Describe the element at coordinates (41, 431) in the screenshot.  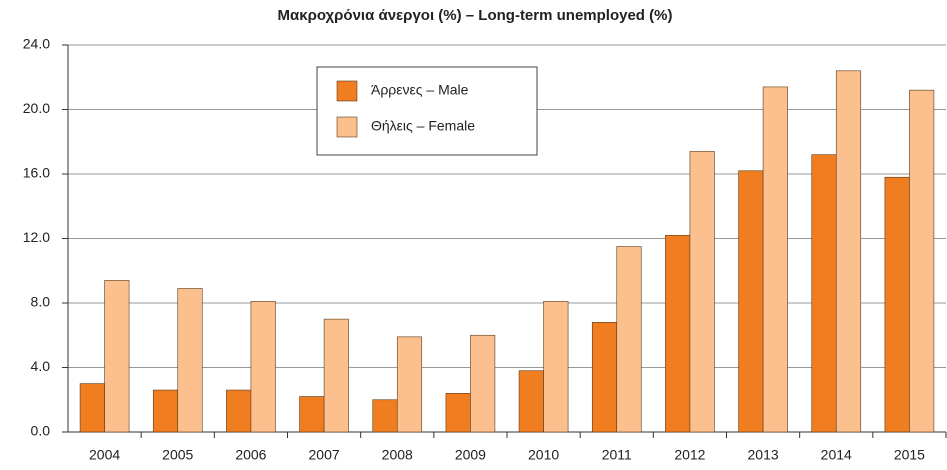
I see `y-tick-label: 0.0` at that location.